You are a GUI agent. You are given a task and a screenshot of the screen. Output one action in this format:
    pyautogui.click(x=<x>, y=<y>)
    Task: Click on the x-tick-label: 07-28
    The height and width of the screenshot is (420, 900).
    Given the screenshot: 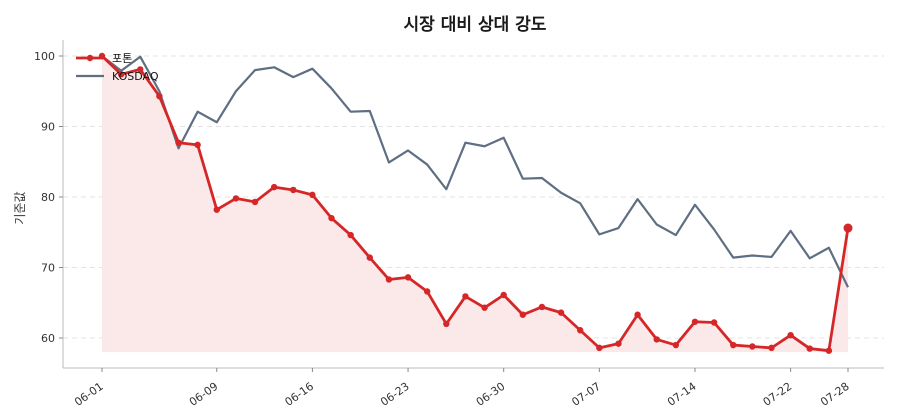 What is the action you would take?
    pyautogui.click(x=835, y=394)
    